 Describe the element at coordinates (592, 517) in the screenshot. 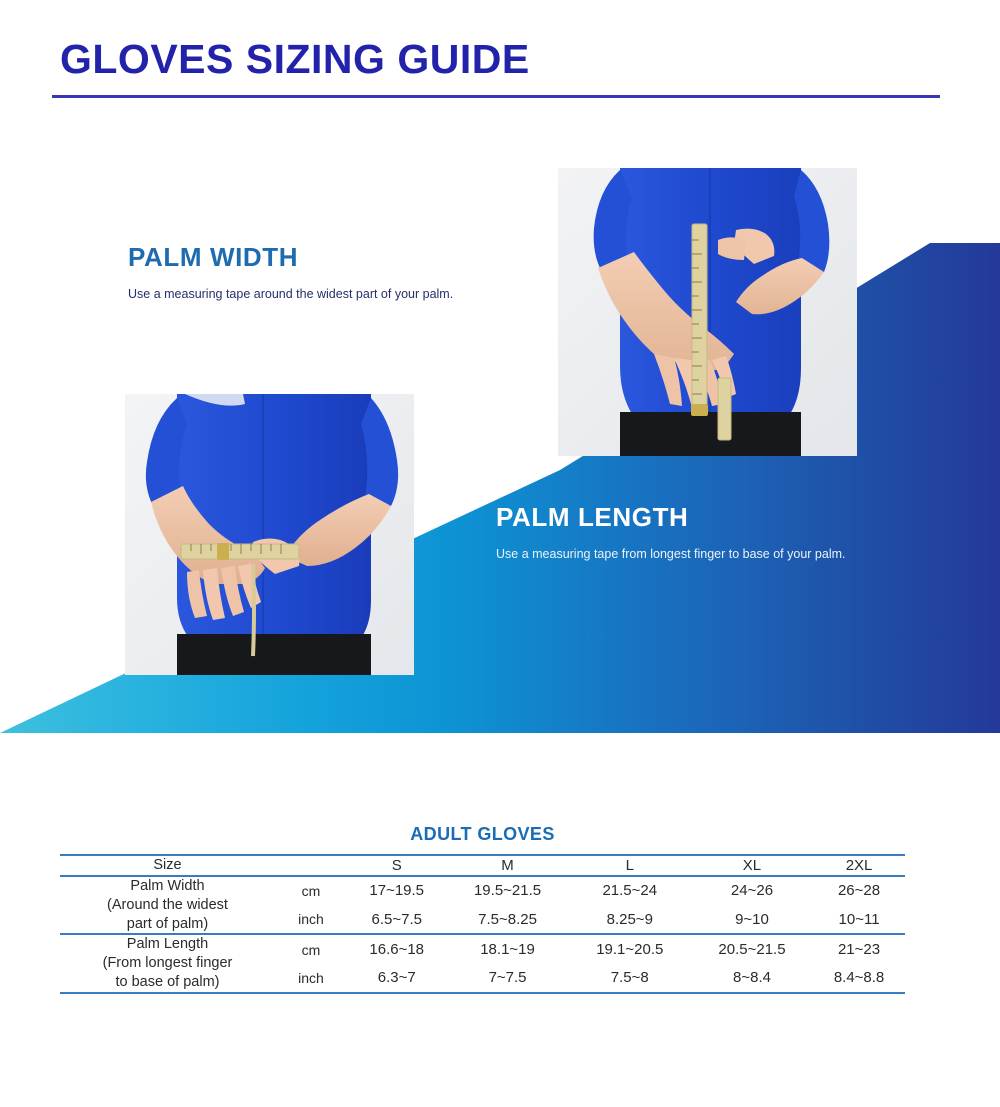

I see `palm-length-heading: PALM LENGTH` at that location.